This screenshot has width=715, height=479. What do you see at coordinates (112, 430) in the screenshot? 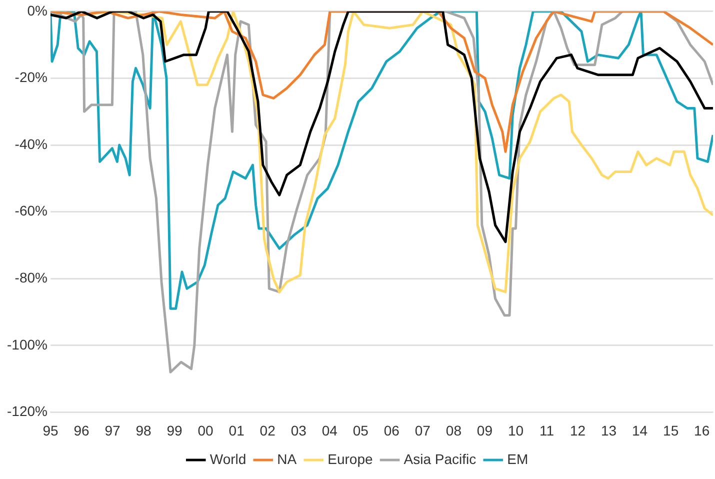
I see `x-tick-label: 97` at bounding box center [112, 430].